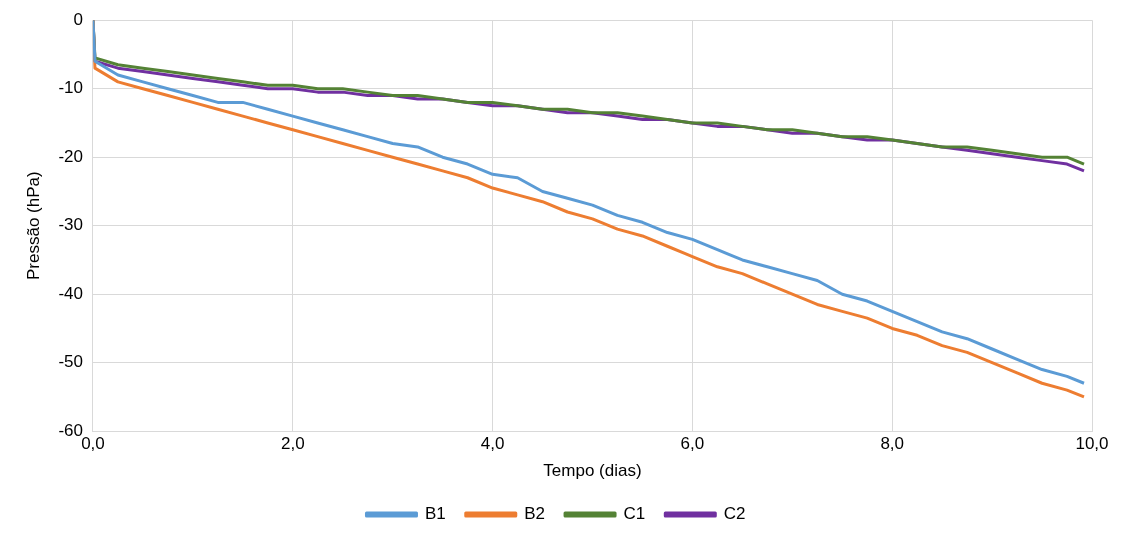 Image resolution: width=1132 pixels, height=538 pixels. What do you see at coordinates (33, 226) in the screenshot?
I see `y-axis-title: Pressão (hPa)` at bounding box center [33, 226].